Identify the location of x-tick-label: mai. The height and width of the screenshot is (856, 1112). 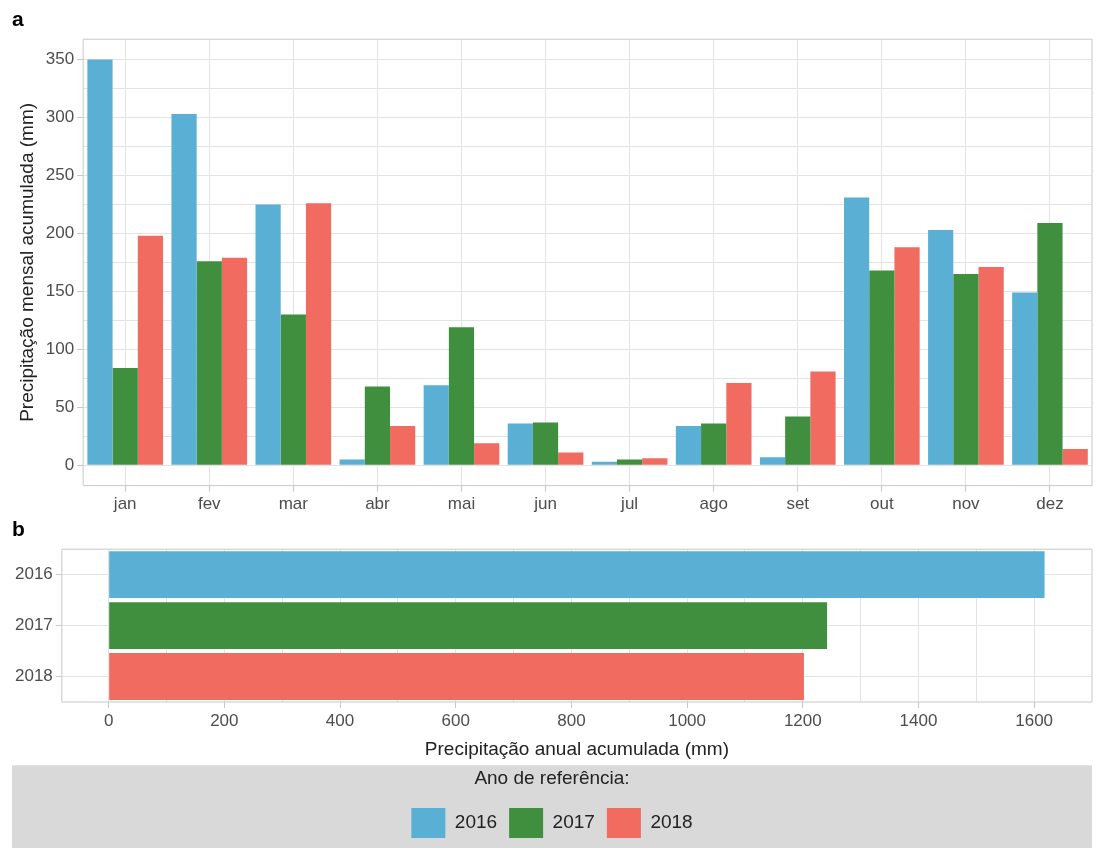
(461, 504).